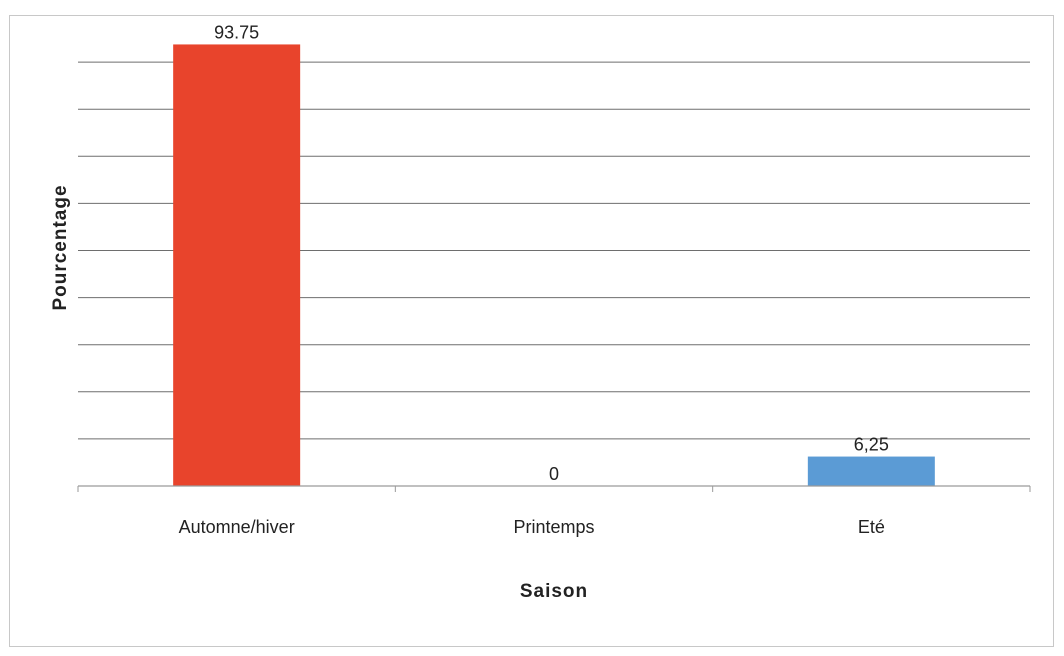  I want to click on data-label: 93.75, so click(236, 32).